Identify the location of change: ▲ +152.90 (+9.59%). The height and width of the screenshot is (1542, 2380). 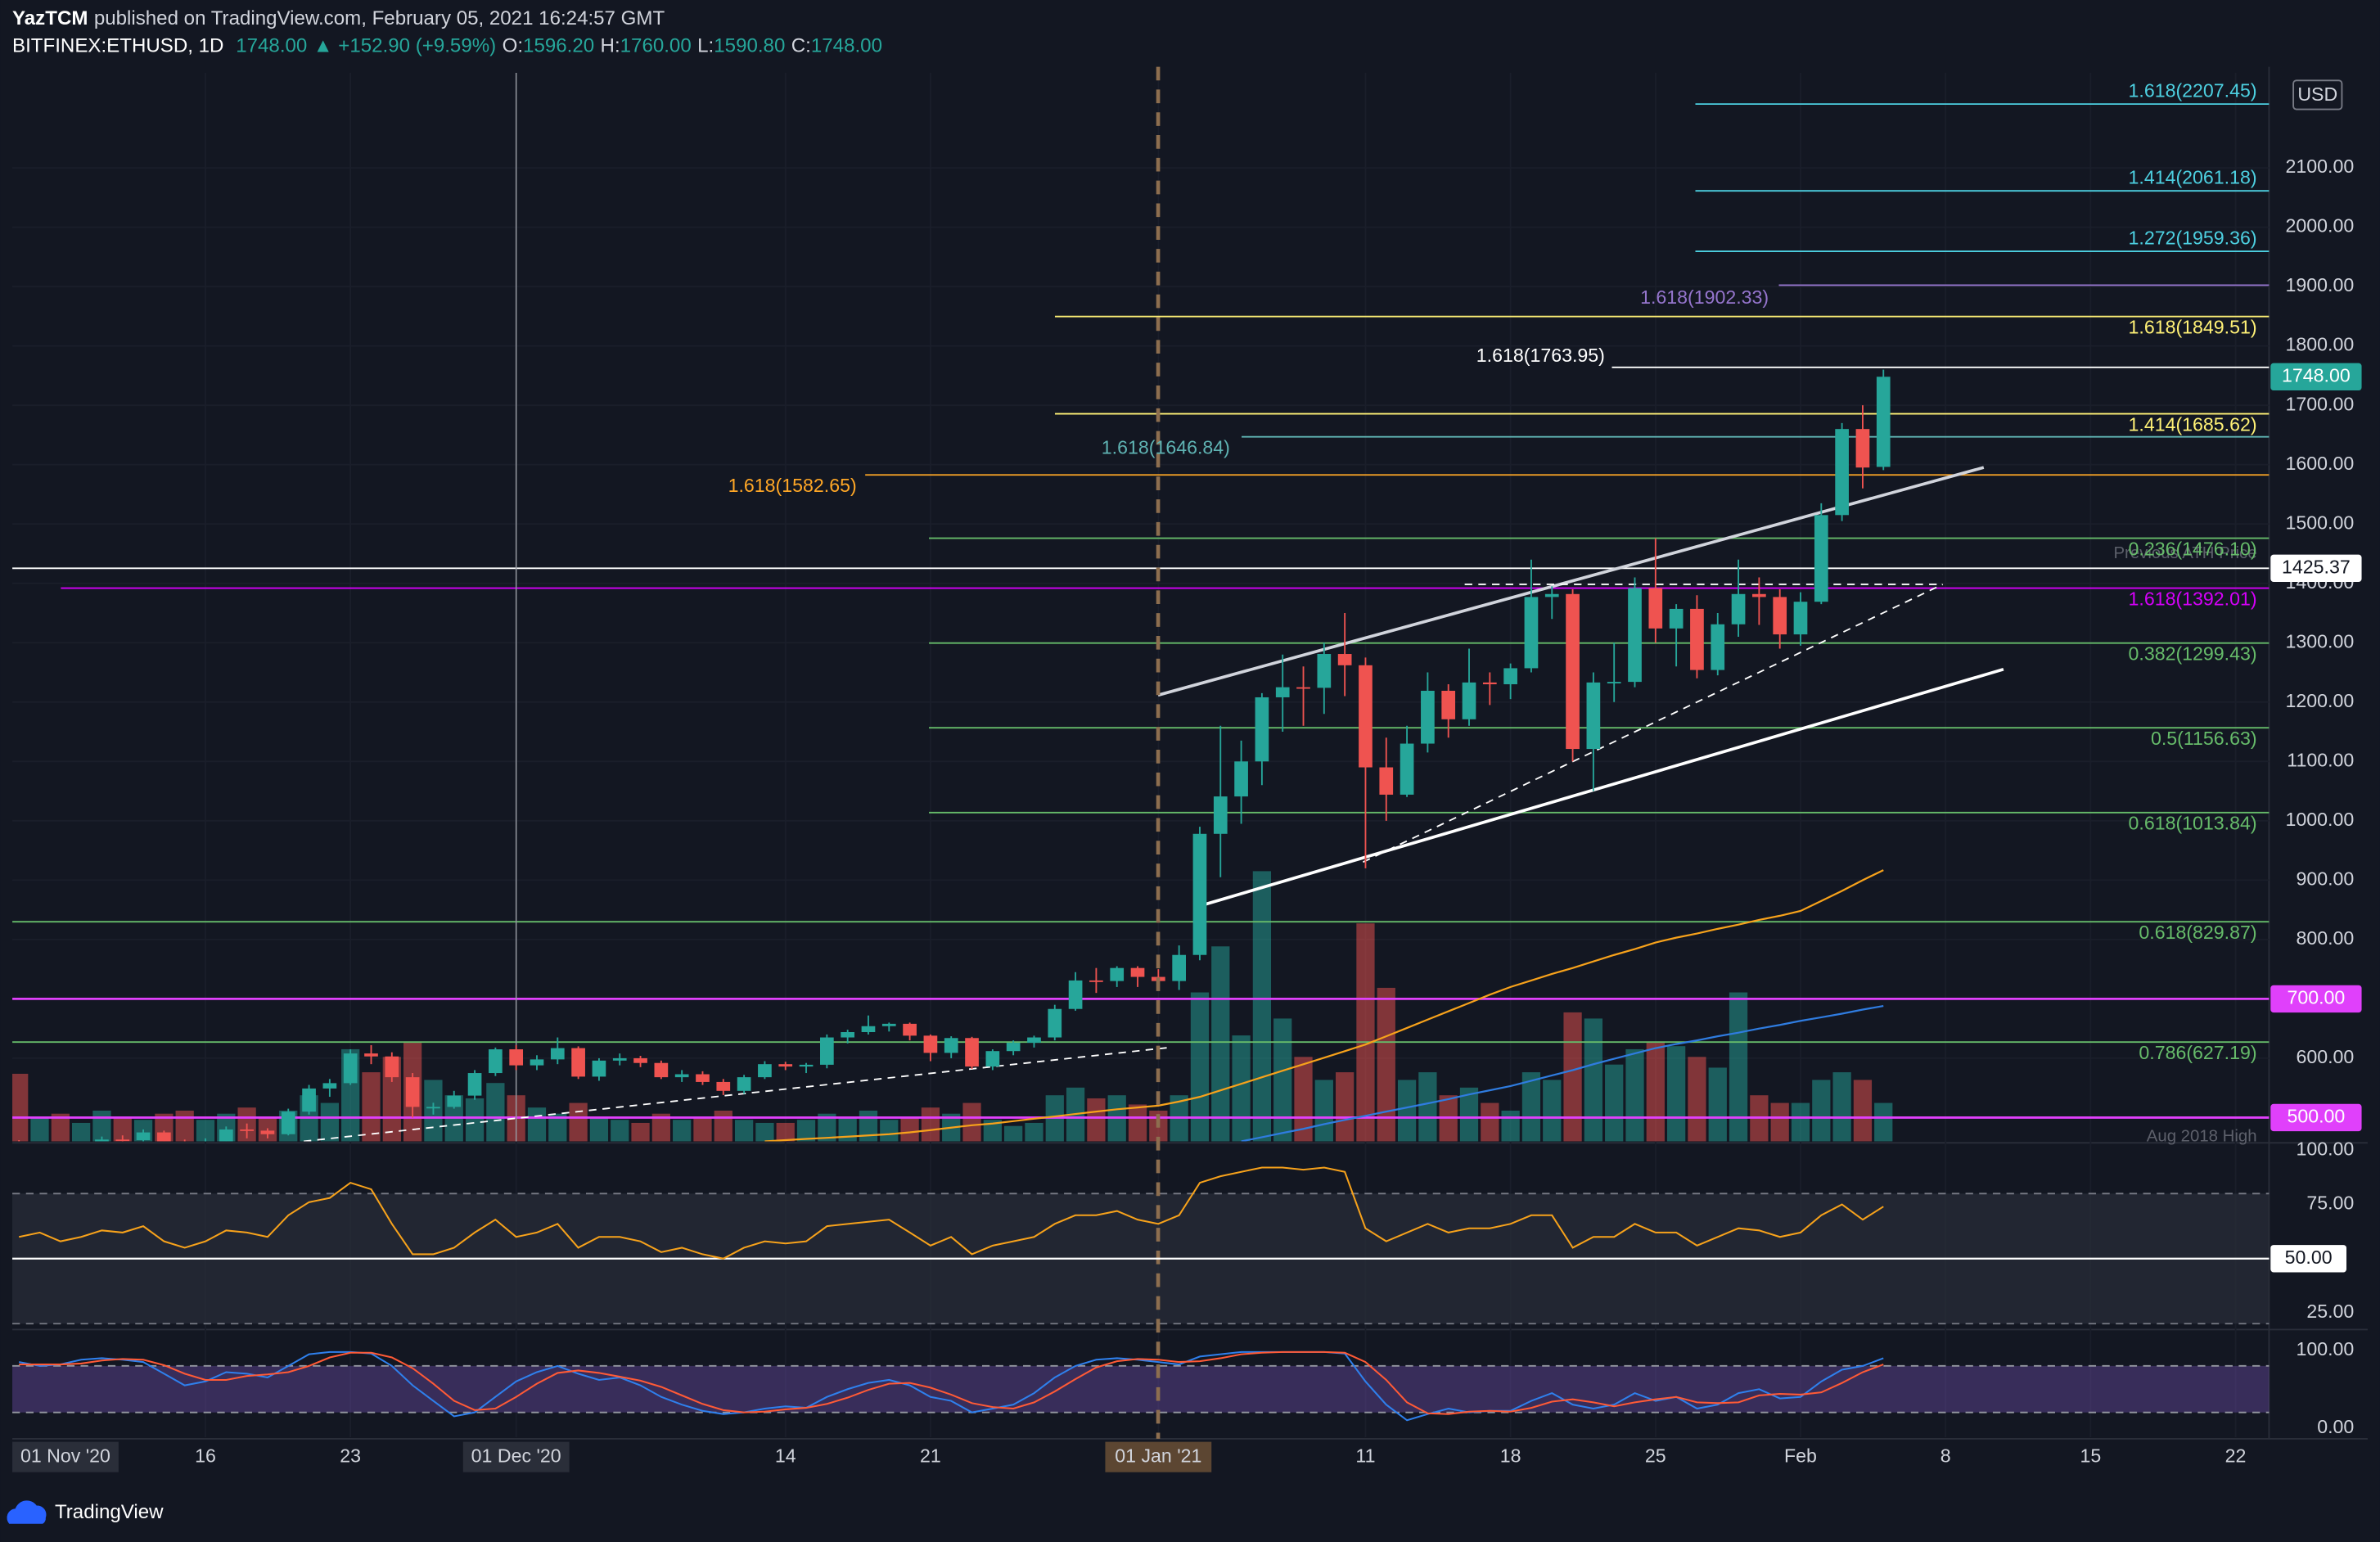
(405, 46).